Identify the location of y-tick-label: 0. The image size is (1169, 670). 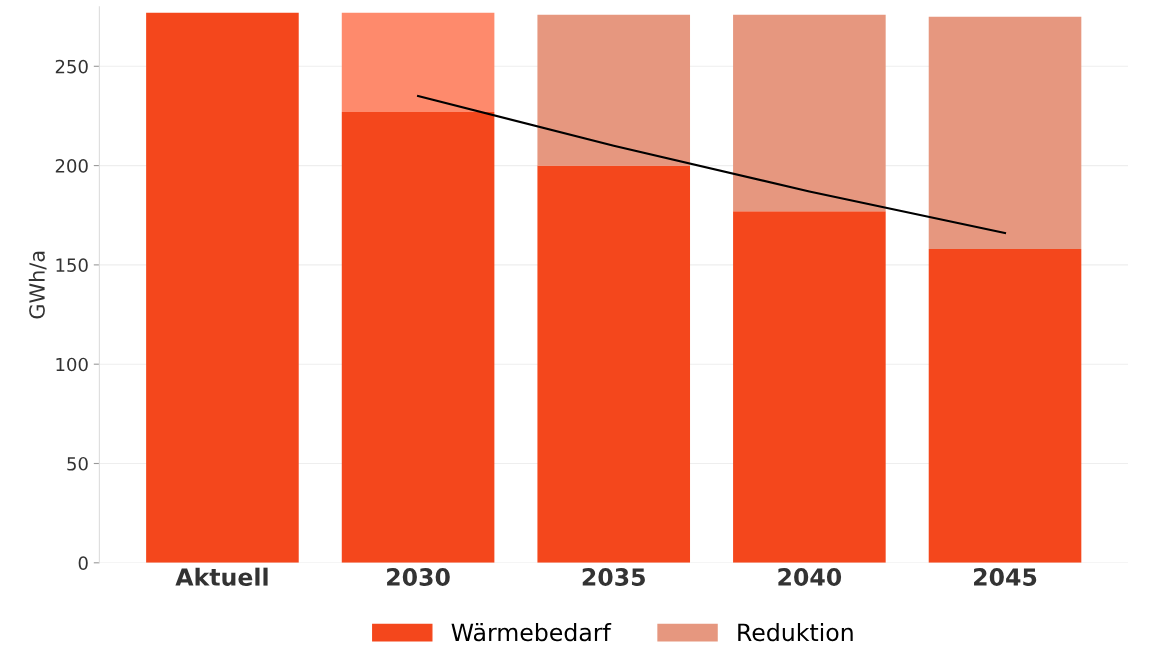
(83, 563).